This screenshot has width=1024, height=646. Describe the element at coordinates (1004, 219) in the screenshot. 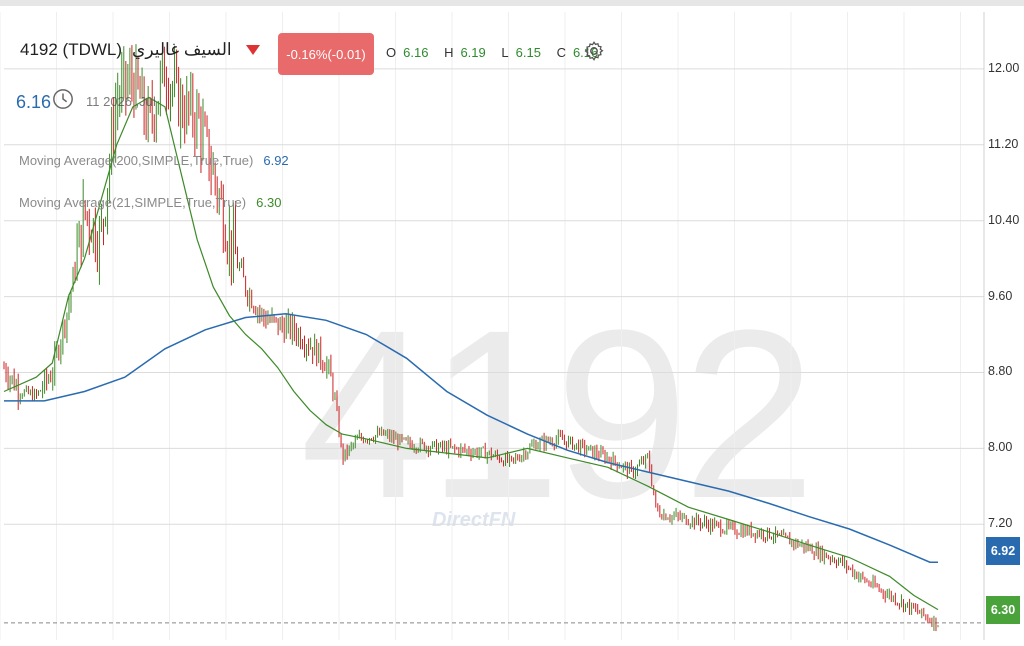

I see `y-tick-label: 10.40` at that location.